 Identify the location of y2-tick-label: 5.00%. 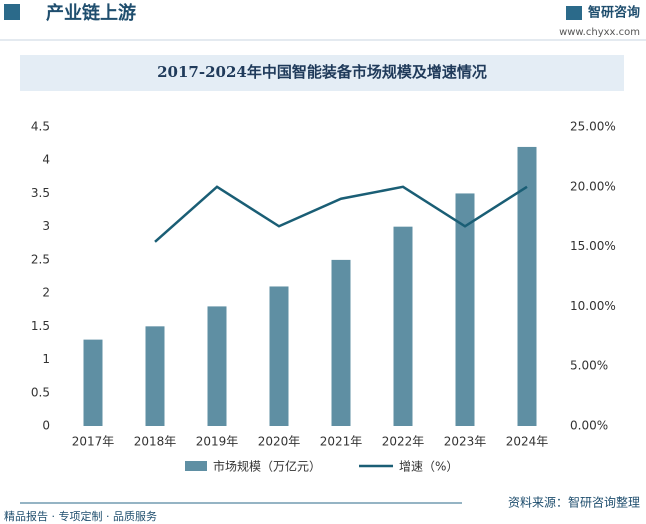
(589, 366).